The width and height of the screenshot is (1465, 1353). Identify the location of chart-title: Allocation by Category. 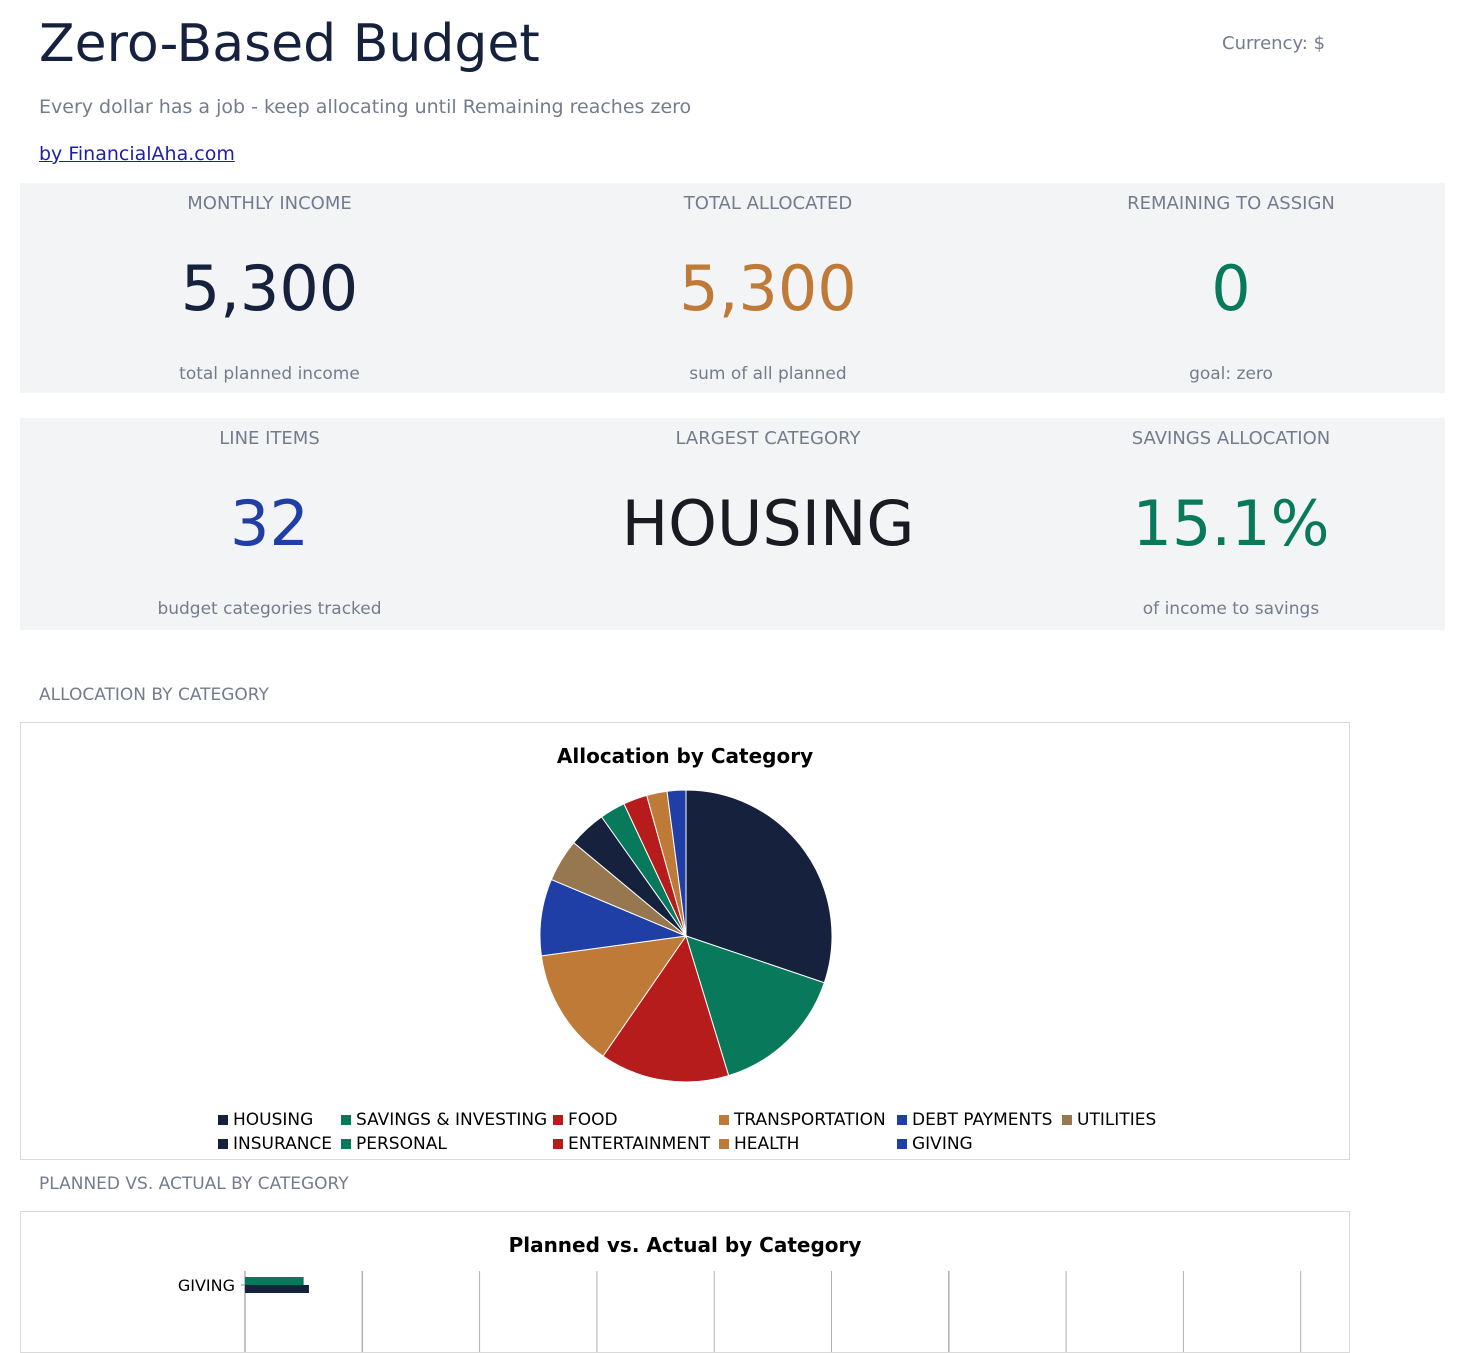
(685, 756).